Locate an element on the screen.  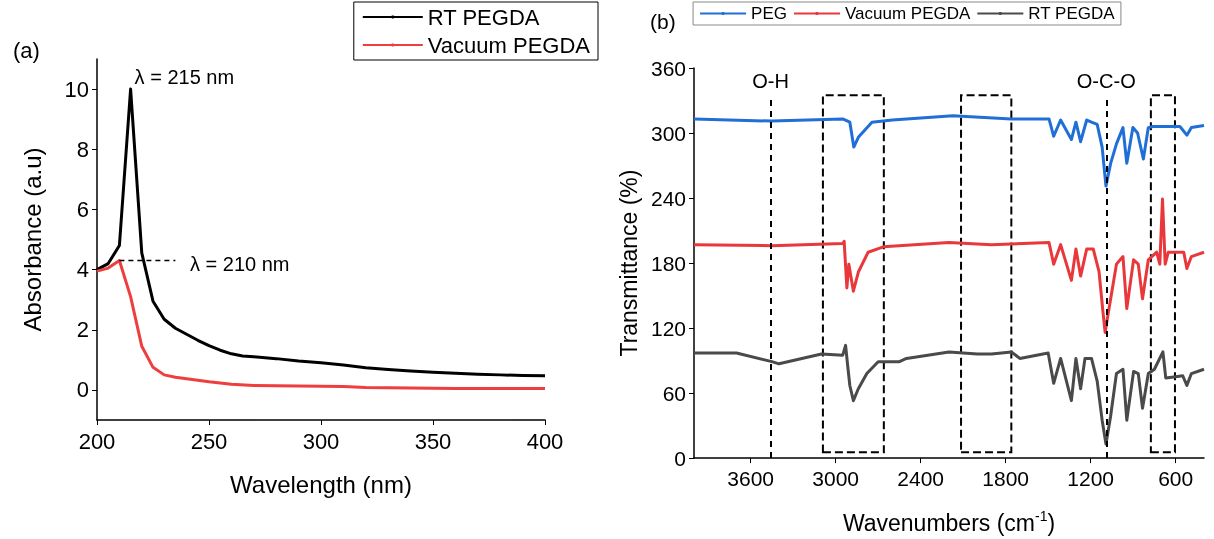
x-tick-label: 300 is located at coordinates (321, 441).